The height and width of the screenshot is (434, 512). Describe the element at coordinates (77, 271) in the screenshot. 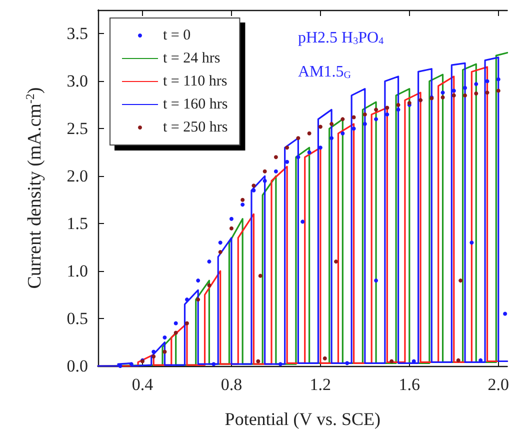

I see `y-tick-label: 1.0` at that location.